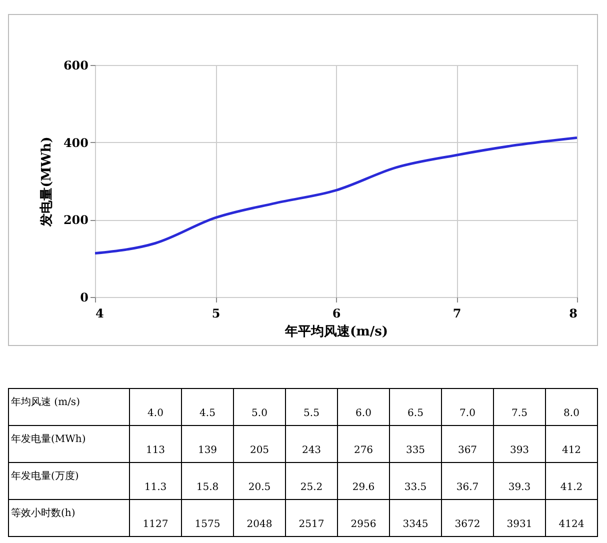 Image resolution: width=607 pixels, height=543 pixels. What do you see at coordinates (208, 481) in the screenshot?
I see `text: 15.8` at bounding box center [208, 481].